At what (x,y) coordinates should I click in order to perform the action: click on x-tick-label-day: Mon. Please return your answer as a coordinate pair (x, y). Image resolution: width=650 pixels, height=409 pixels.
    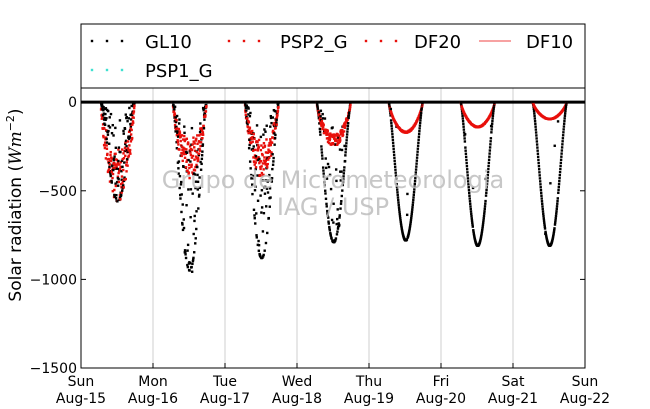
    Looking at the image, I should click on (153, 382).